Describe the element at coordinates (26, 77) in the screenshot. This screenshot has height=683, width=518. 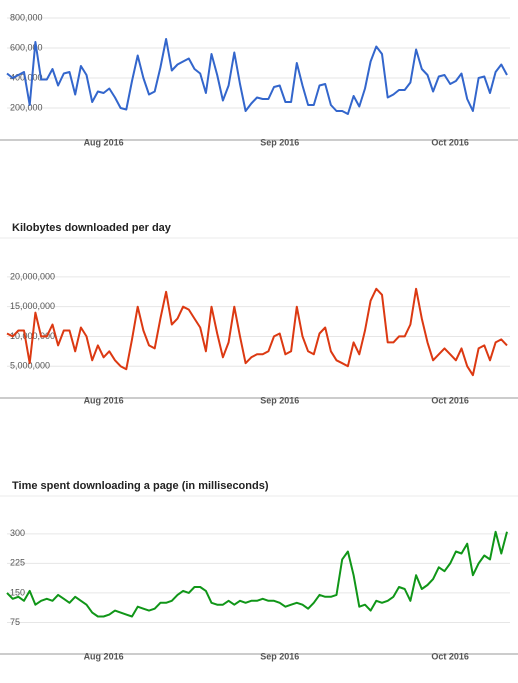
I see `y-tick-label: 400,000` at that location.